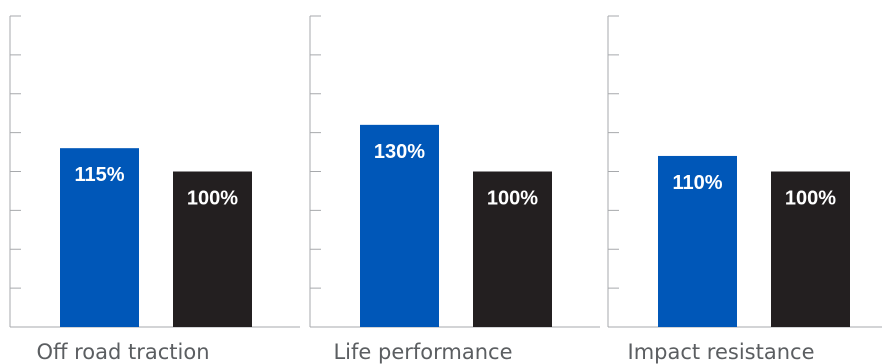  I want to click on bar-value-label: 115%, so click(99, 175).